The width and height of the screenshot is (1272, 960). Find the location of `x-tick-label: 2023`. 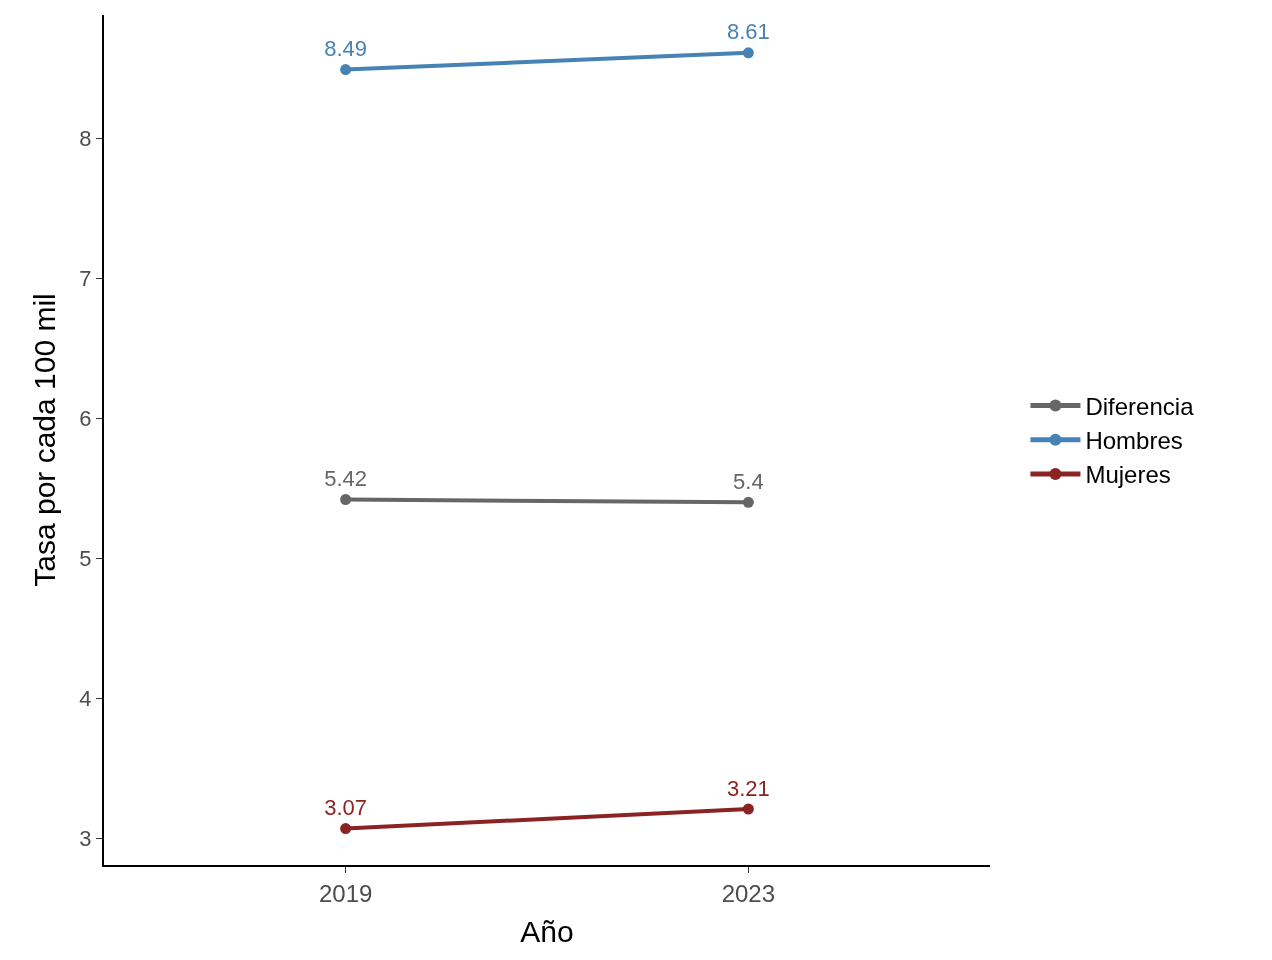

x-tick-label: 2023 is located at coordinates (748, 893).